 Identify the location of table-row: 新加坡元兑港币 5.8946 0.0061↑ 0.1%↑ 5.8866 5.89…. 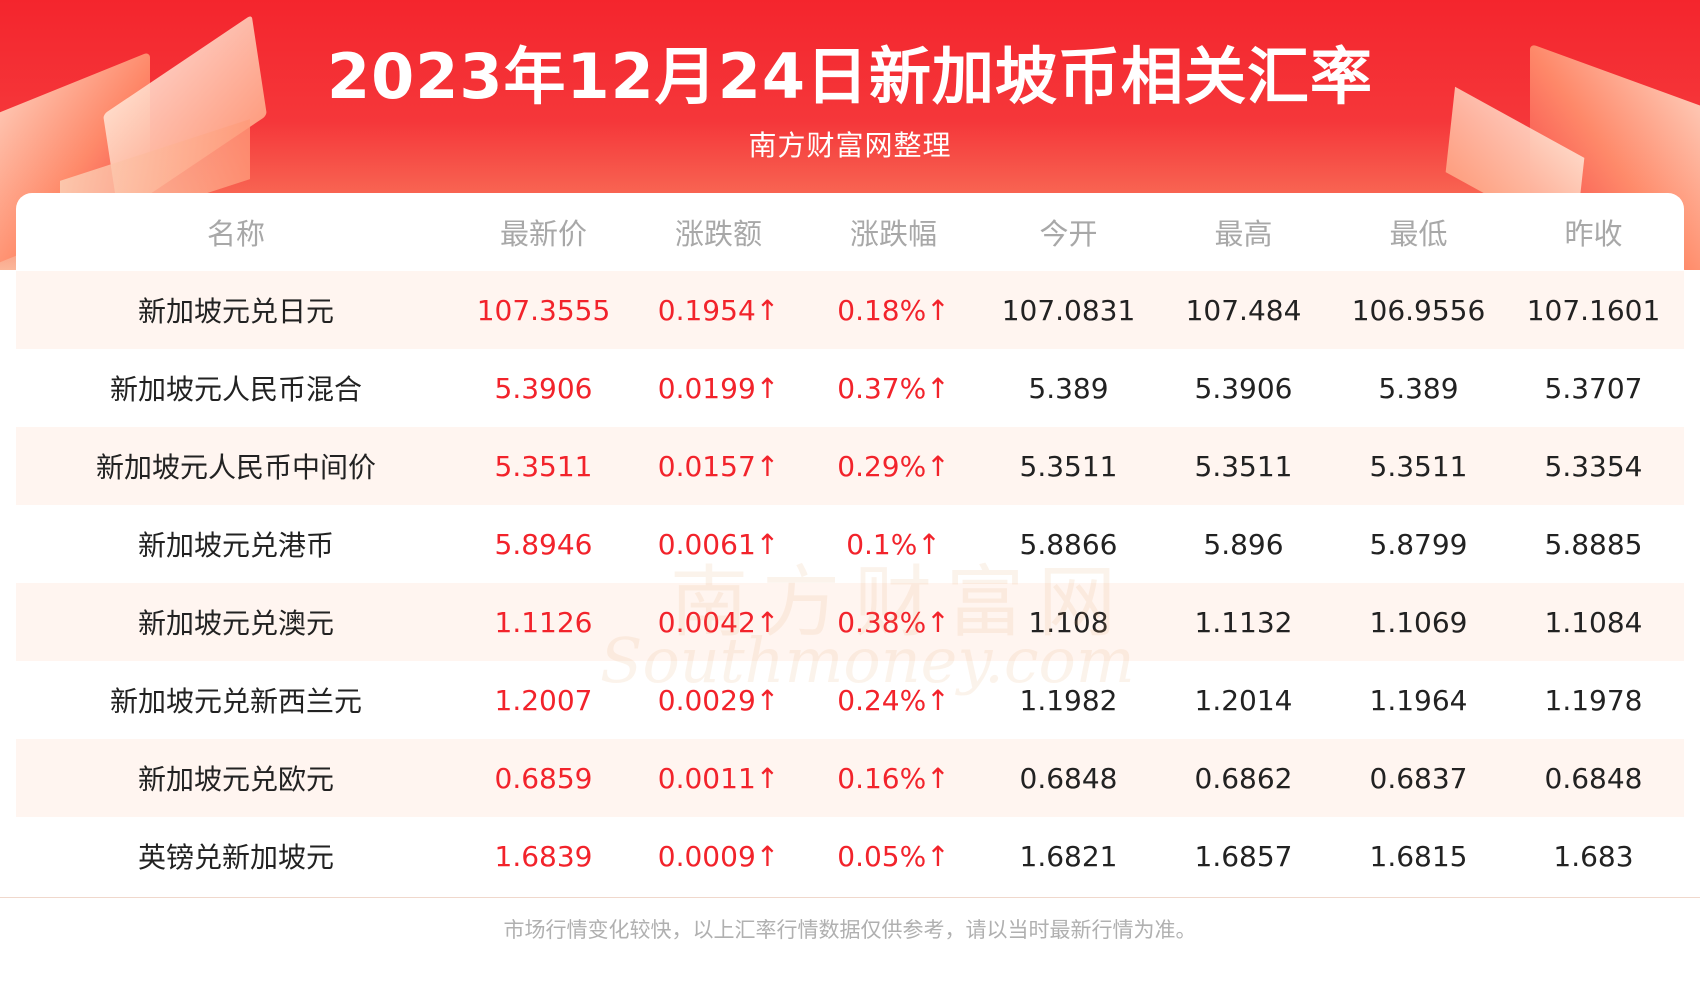
(850, 544).